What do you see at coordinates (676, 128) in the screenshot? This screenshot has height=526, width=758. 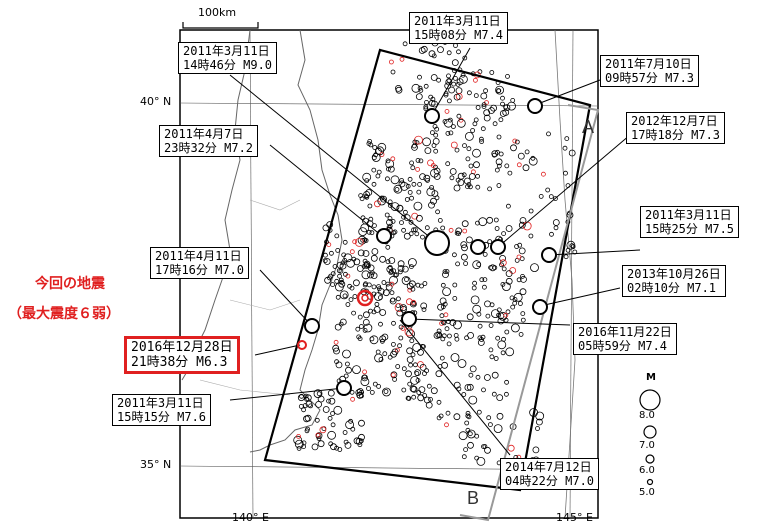 I see `event-label: 2012年12月7日 17時18分 M7.3` at bounding box center [676, 128].